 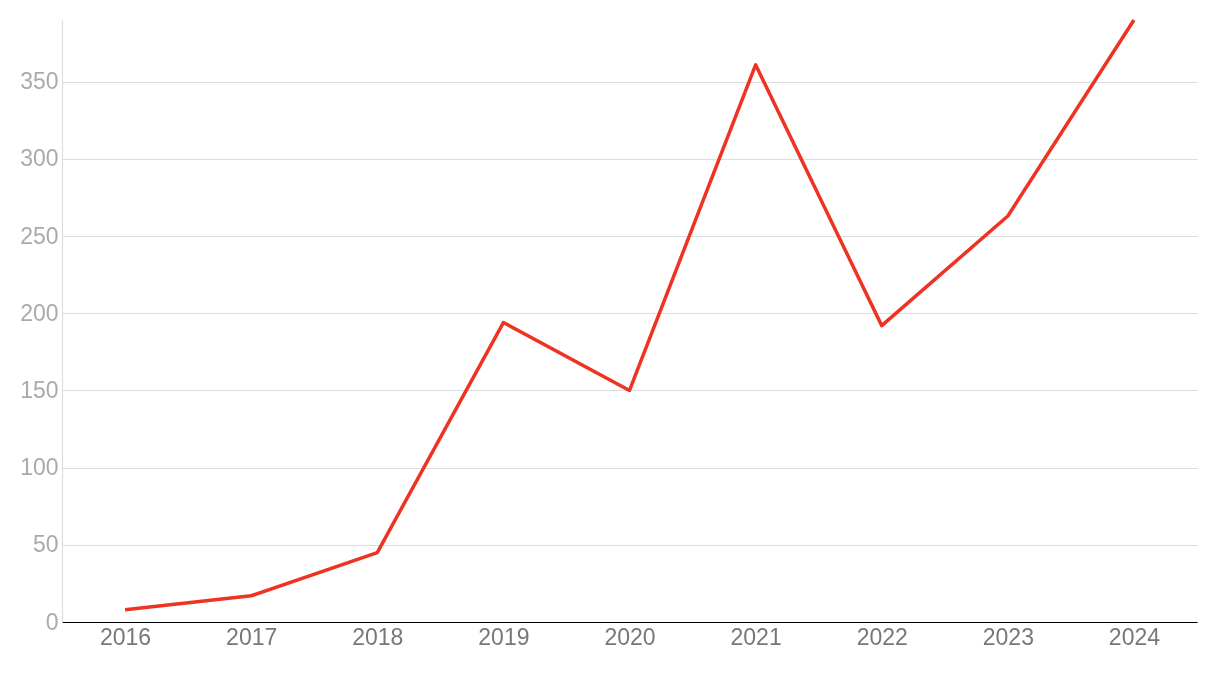 What do you see at coordinates (39, 235) in the screenshot?
I see `y-tick-label: 250` at bounding box center [39, 235].